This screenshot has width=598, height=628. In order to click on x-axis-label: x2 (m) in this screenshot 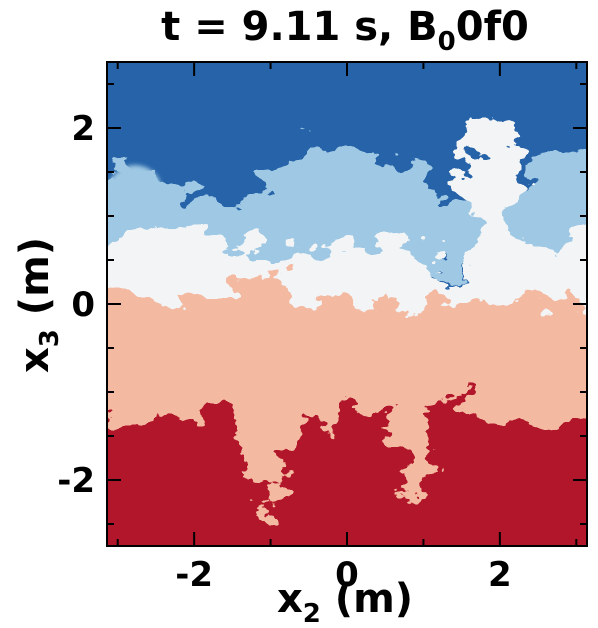, I will do `click(345, 602)`.